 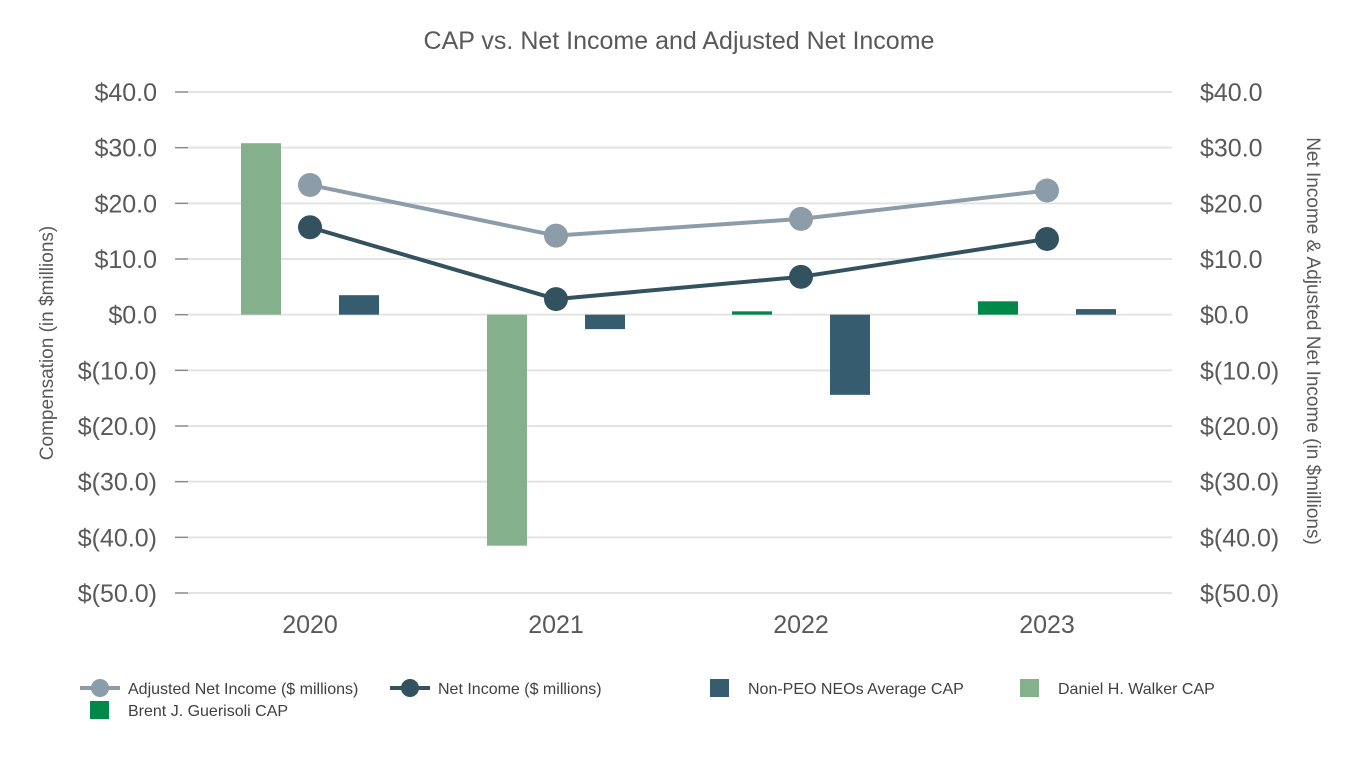 What do you see at coordinates (243, 689) in the screenshot?
I see `legend-label-adjusted-net-income-millions: Adjusted Net Income ($ millions)` at bounding box center [243, 689].